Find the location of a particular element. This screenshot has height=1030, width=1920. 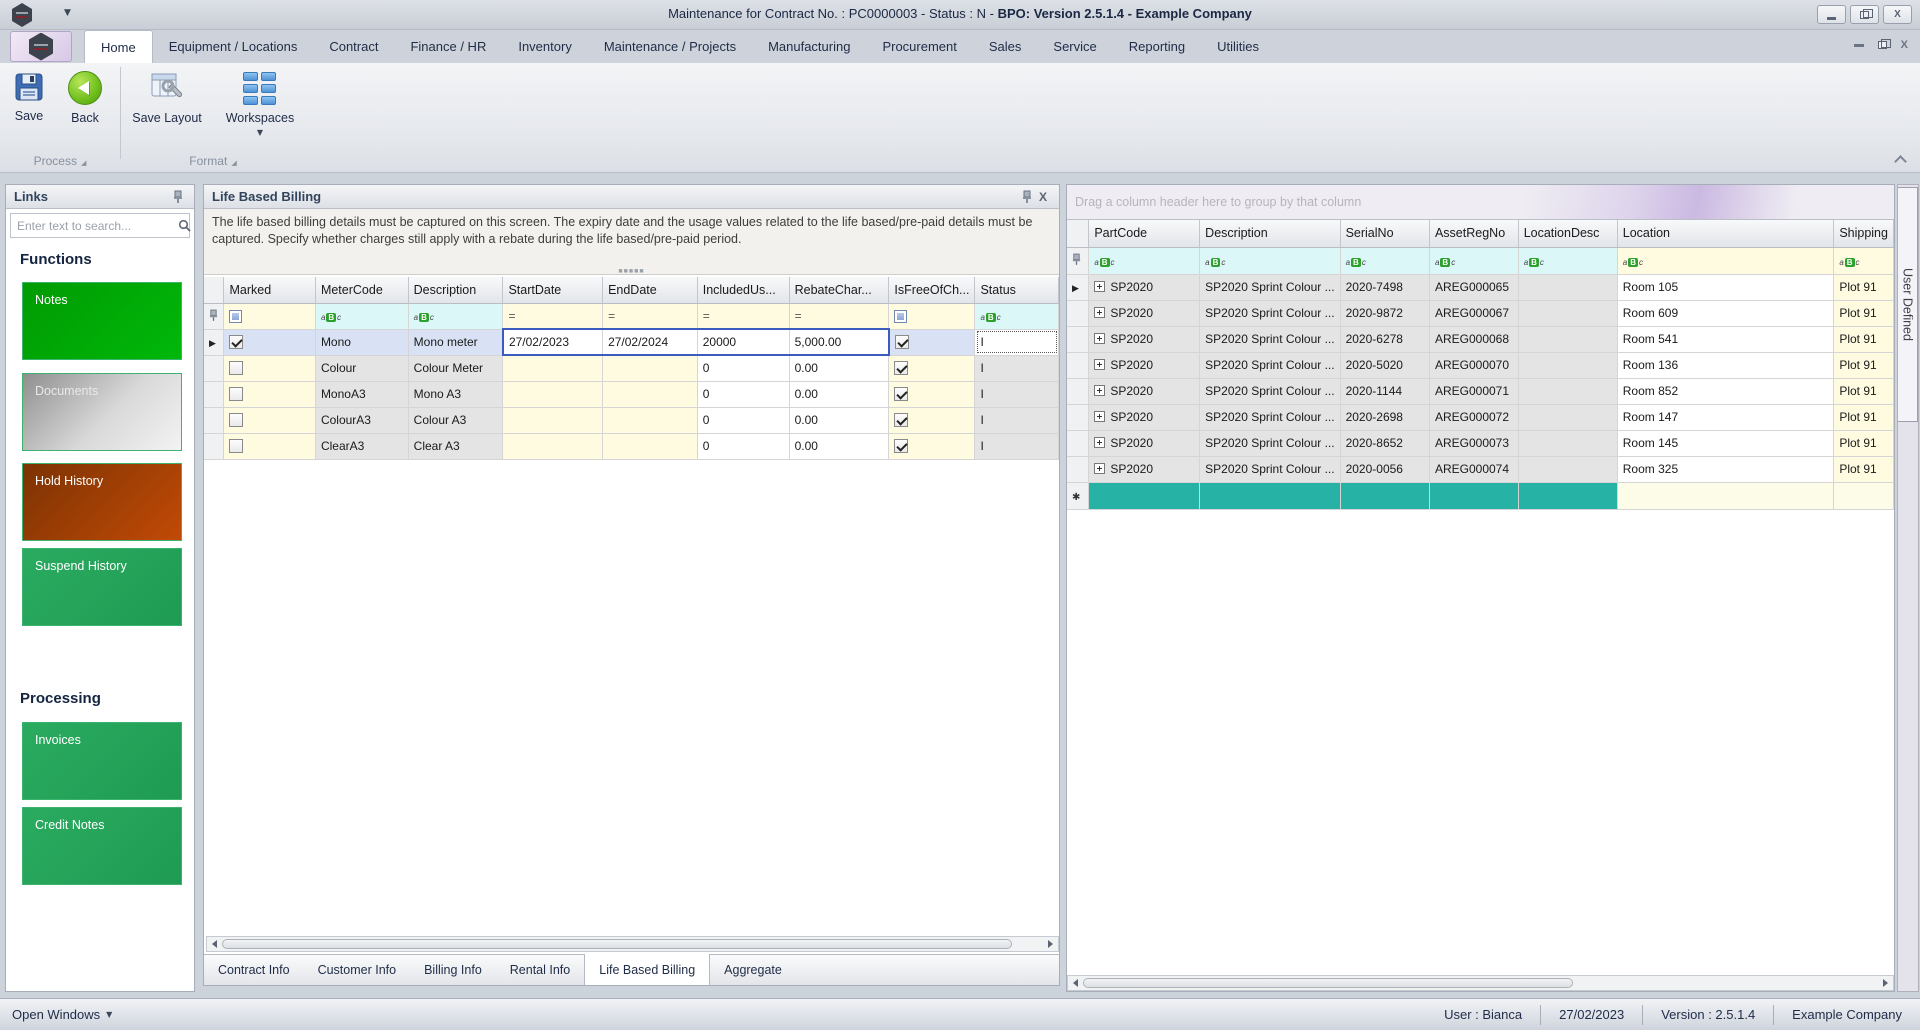

cell-location: Room 105 is located at coordinates (1726, 287).